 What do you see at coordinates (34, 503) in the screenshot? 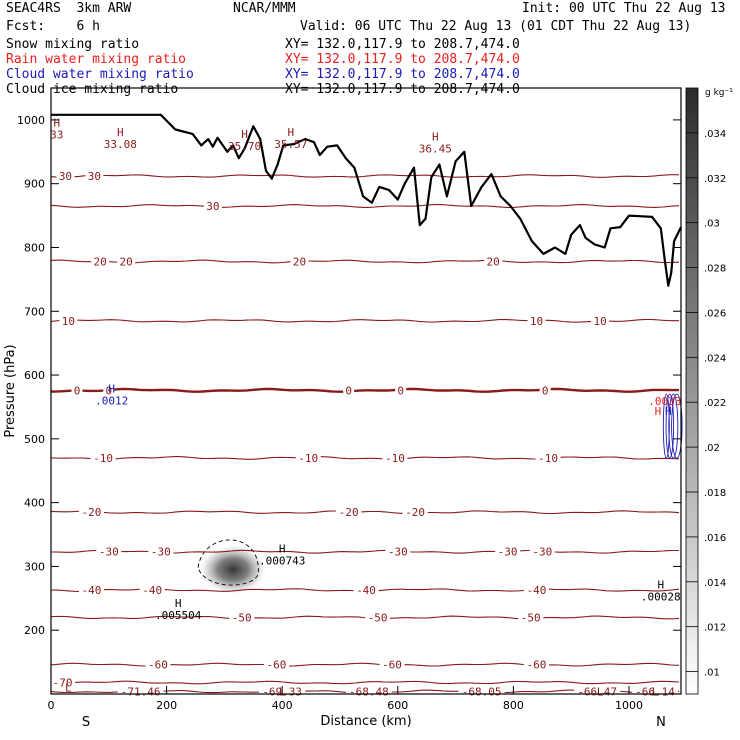
I see `y-tick-label: 400` at bounding box center [34, 503].